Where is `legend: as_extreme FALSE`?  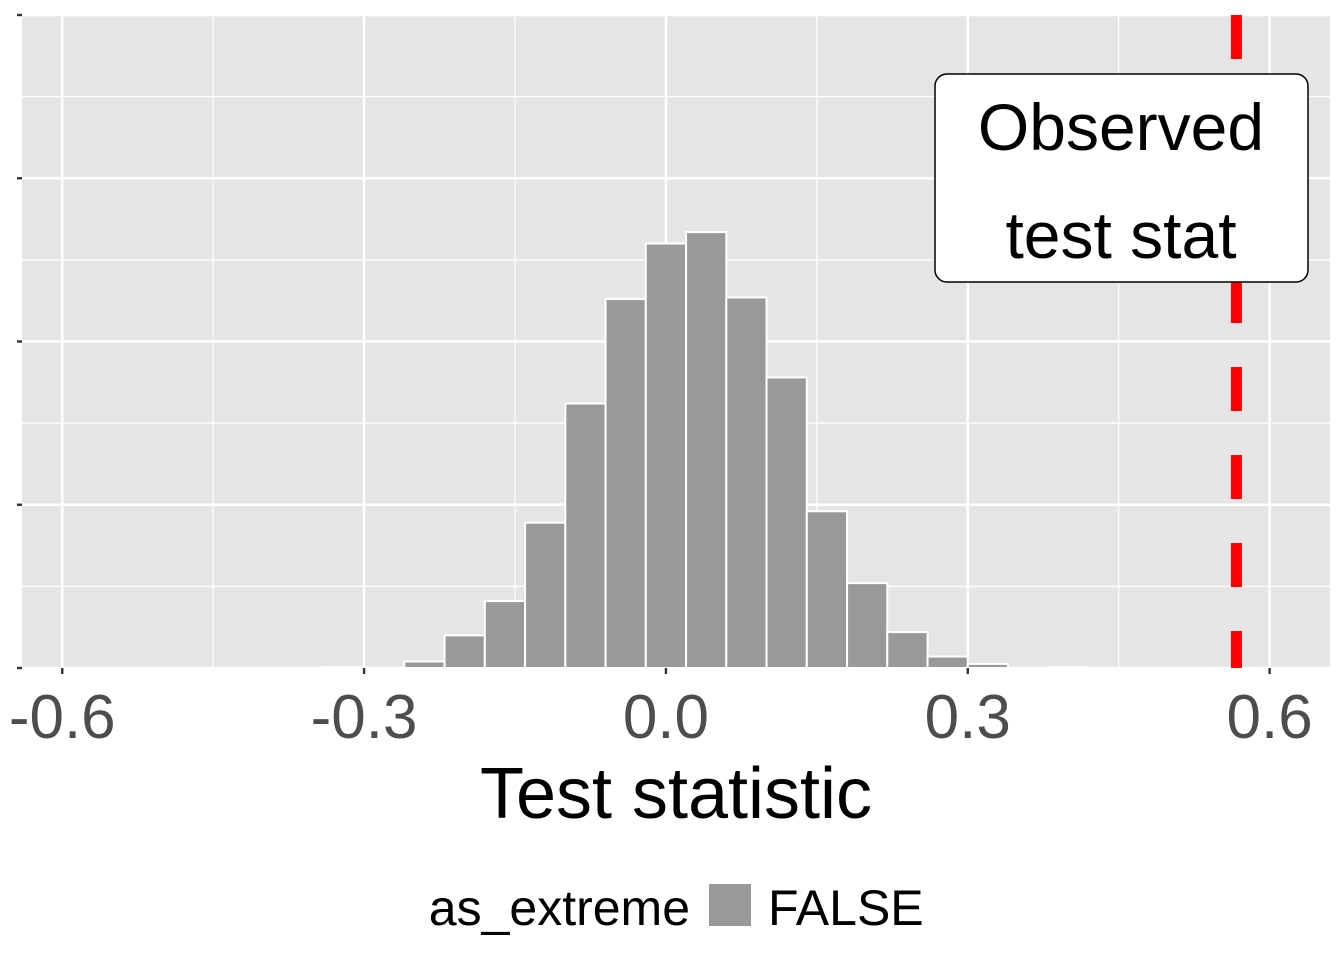
legend: as_extreme FALSE is located at coordinates (676, 908).